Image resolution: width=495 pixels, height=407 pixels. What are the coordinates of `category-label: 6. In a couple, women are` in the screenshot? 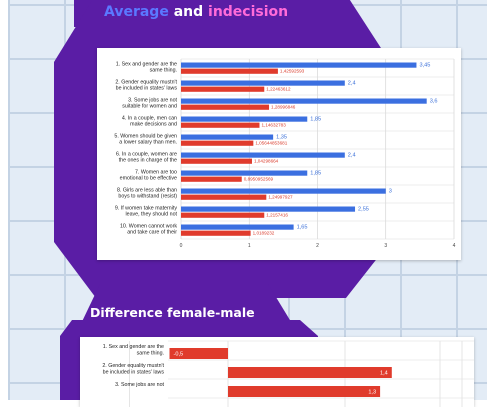 It's located at (146, 155).